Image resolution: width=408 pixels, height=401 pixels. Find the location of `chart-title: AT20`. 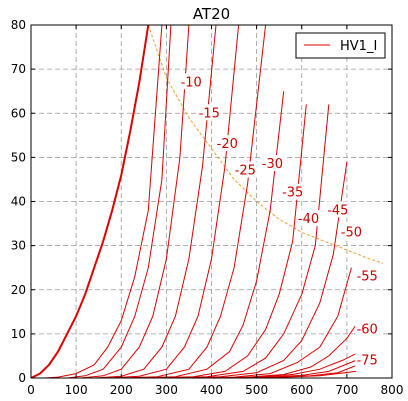

chart-title: AT20 is located at coordinates (211, 14).